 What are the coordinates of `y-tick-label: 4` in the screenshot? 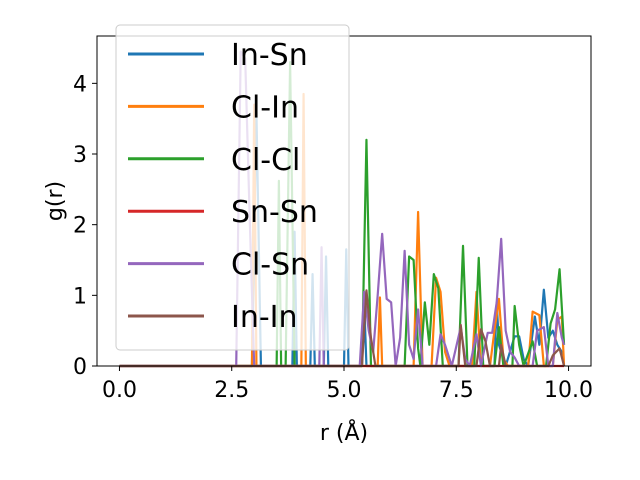 It's located at (80, 84).